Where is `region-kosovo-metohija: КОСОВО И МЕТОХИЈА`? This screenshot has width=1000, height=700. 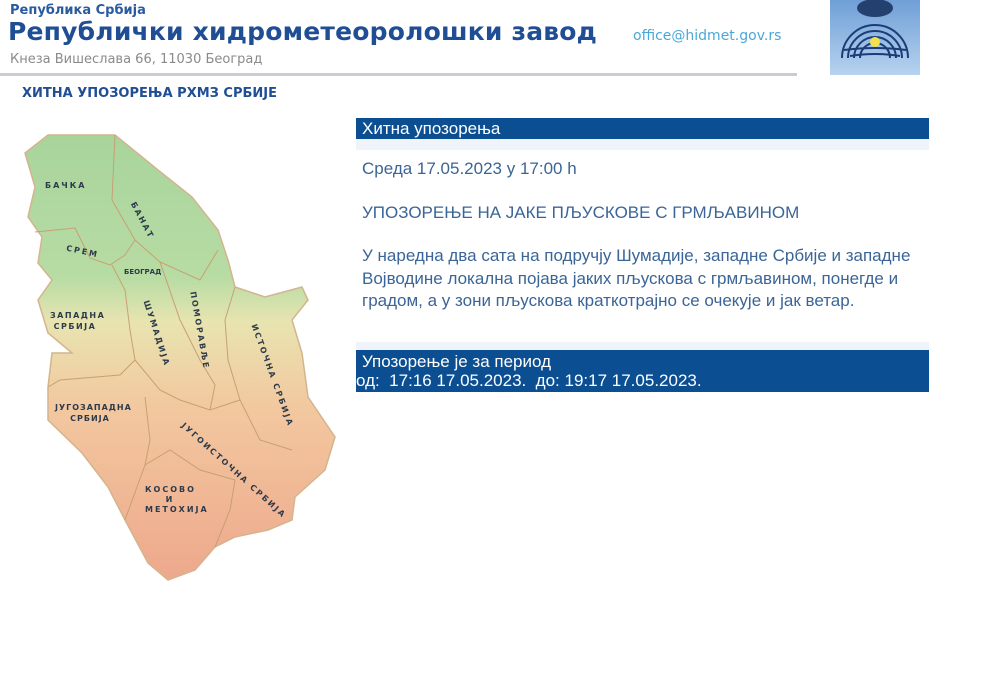 region-kosovo-metohija: КОСОВО И МЕТОХИЈА is located at coordinates (177, 499).